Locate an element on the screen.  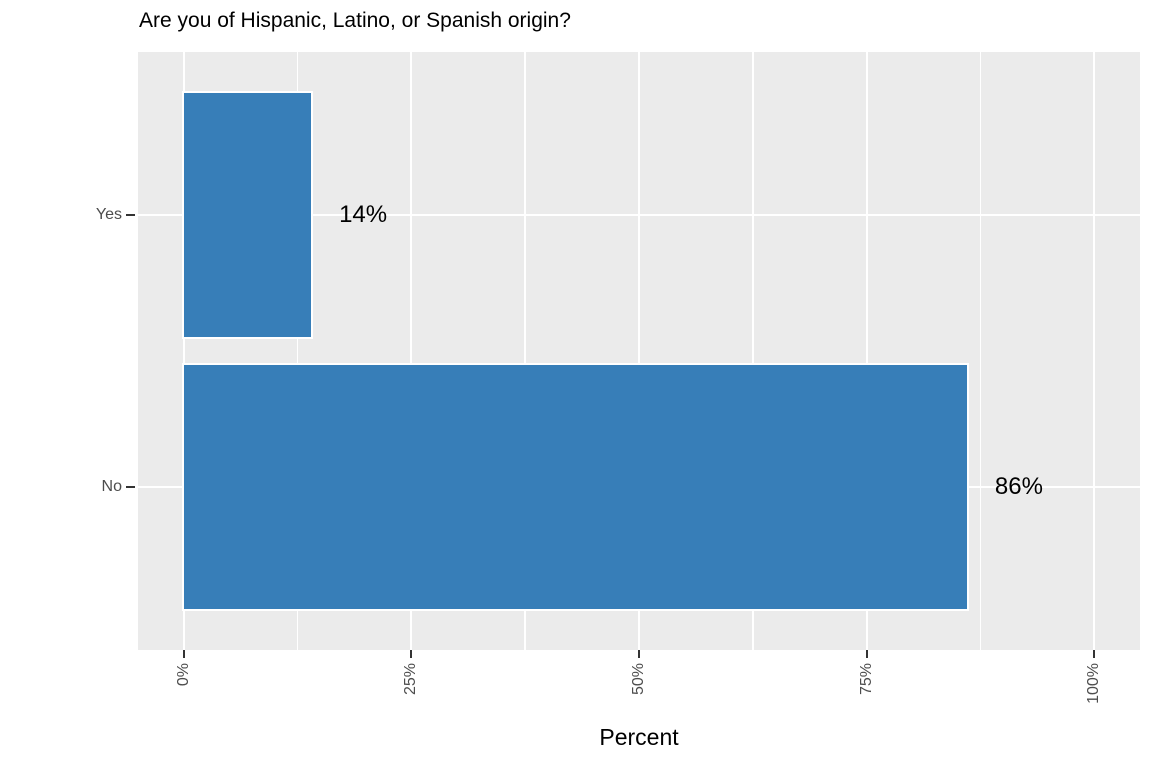
y-axis-tick-label: No is located at coordinates (111, 486).